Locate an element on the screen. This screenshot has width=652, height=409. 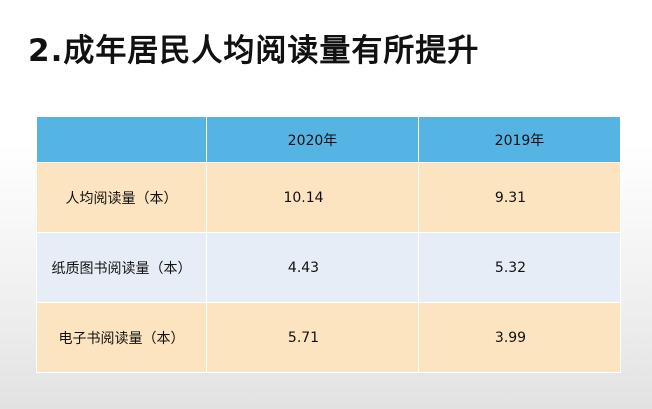
value-2020: 5.71 is located at coordinates (312, 337).